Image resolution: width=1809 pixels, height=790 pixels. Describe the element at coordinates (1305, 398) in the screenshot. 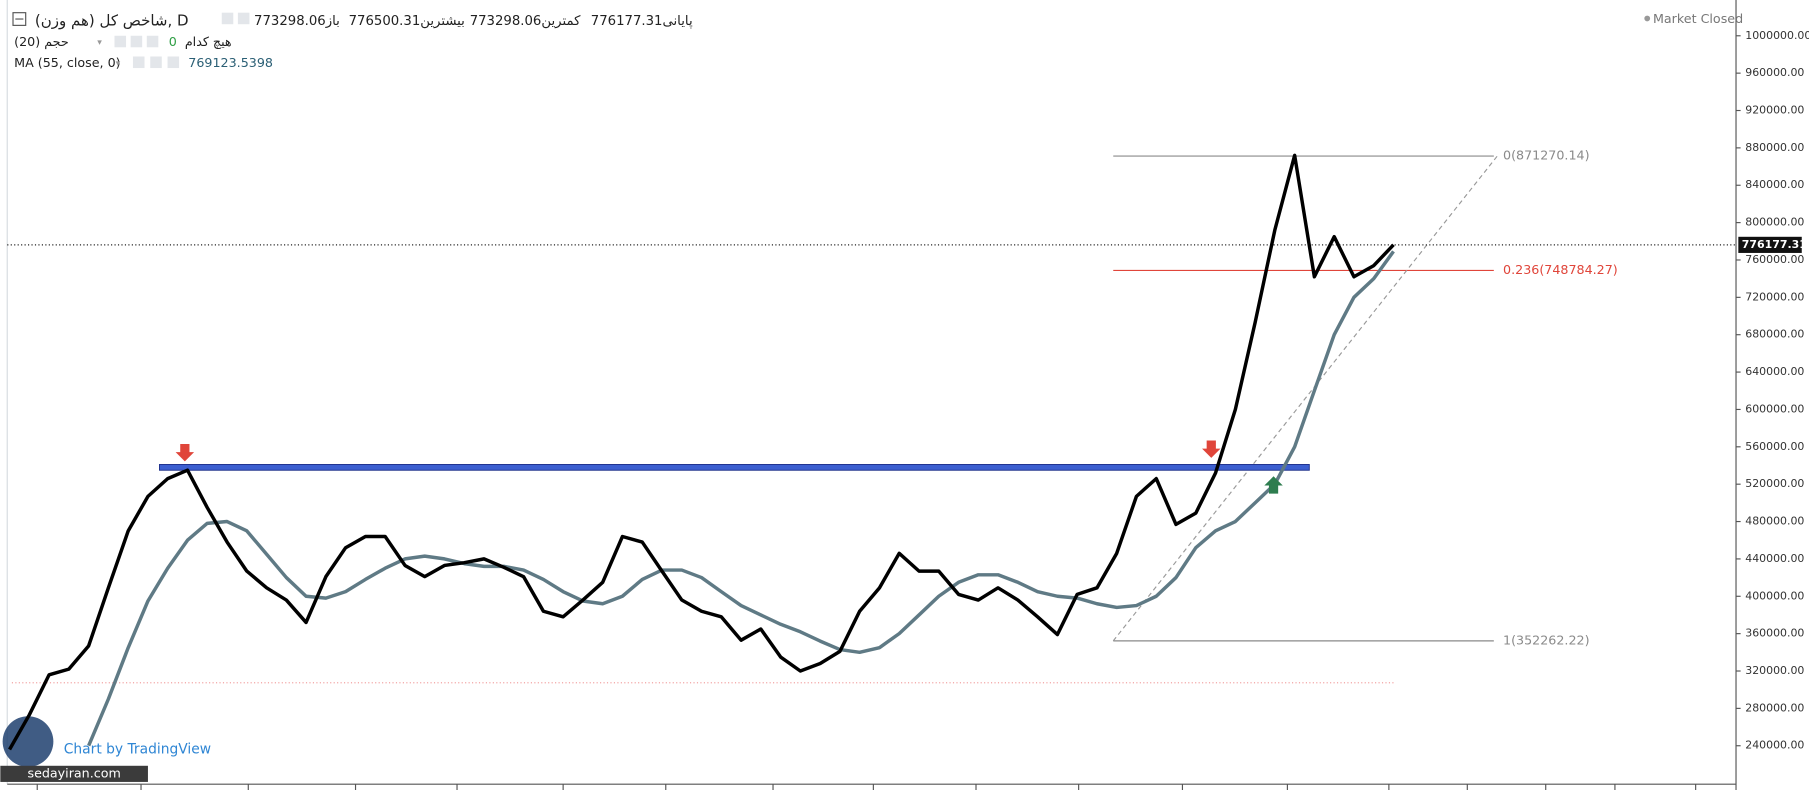

I see `fib-trend` at that location.